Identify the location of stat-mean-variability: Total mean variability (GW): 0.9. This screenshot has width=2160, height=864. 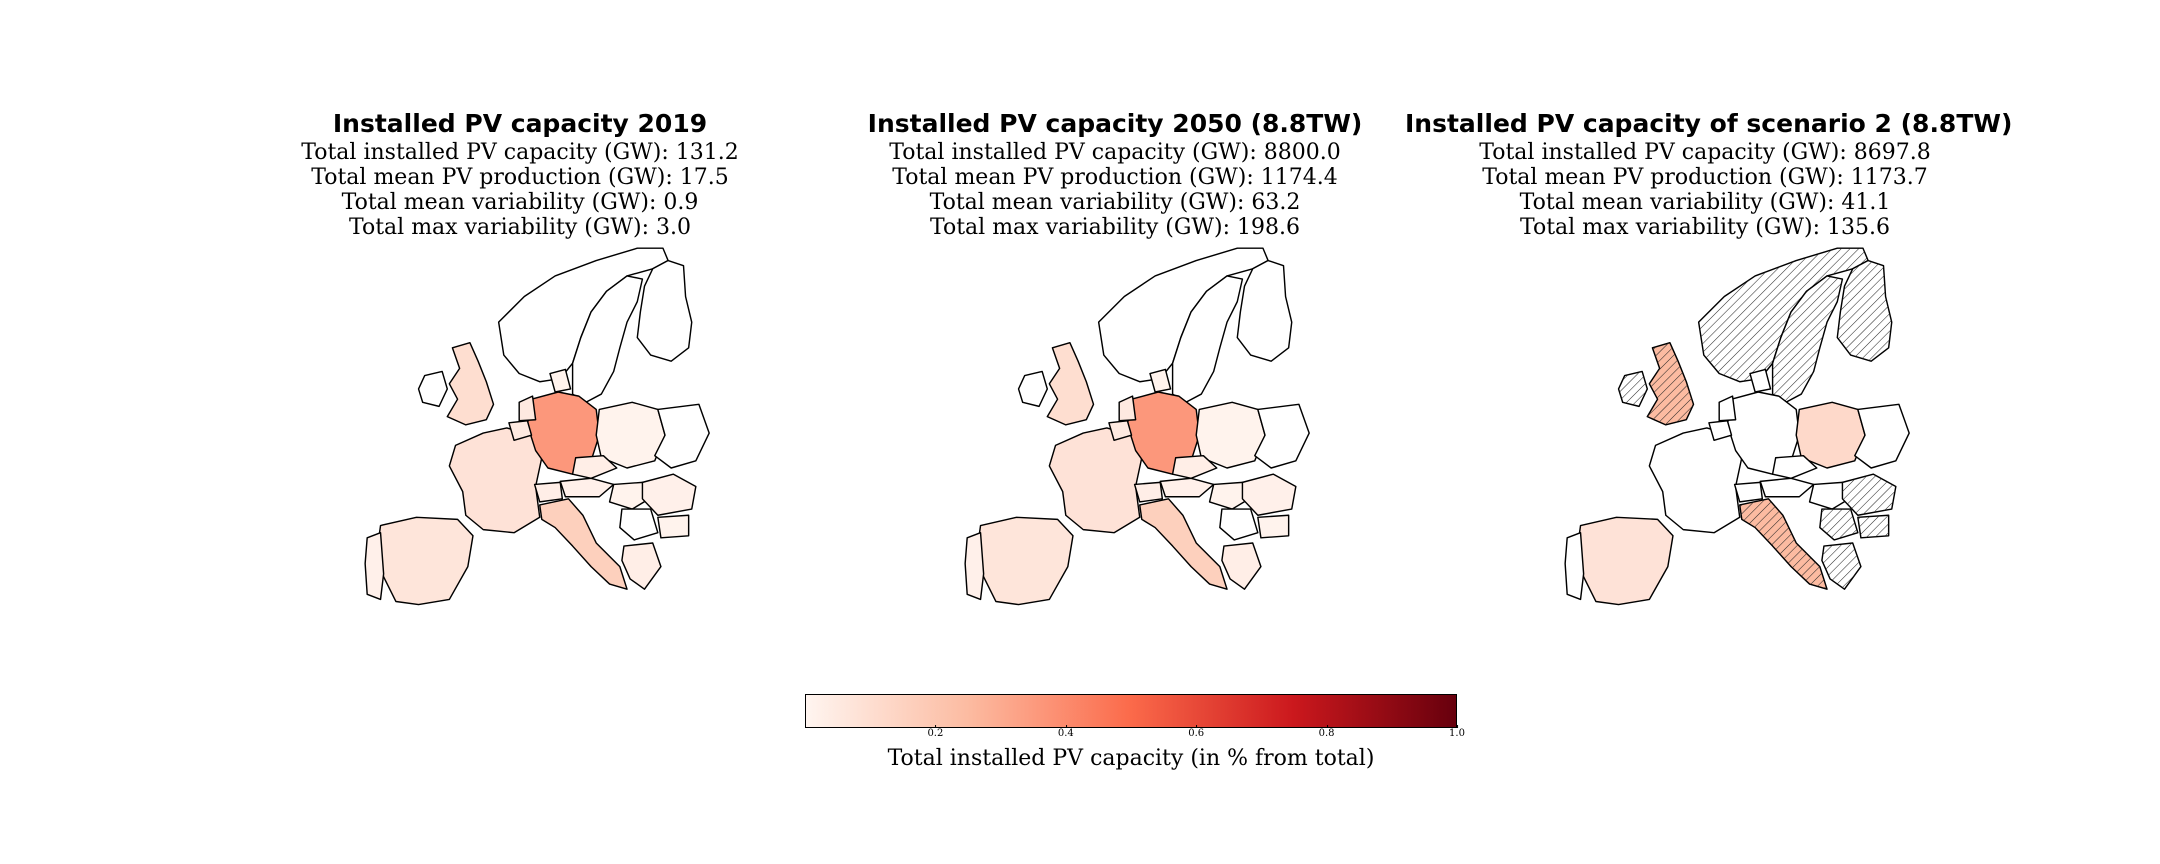
(520, 202).